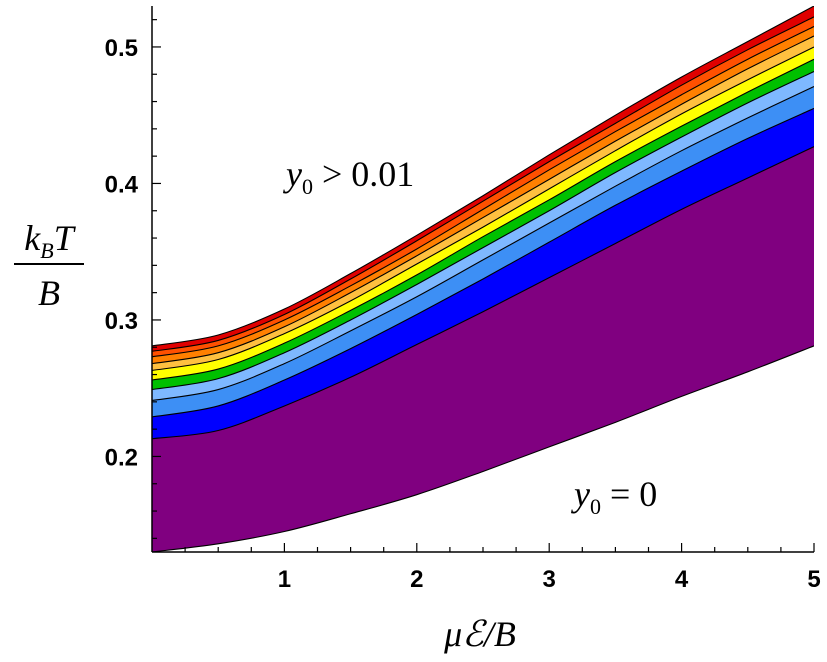 The width and height of the screenshot is (827, 662). What do you see at coordinates (479, 634) in the screenshot?
I see `x-axis-label: μℰ/B` at bounding box center [479, 634].